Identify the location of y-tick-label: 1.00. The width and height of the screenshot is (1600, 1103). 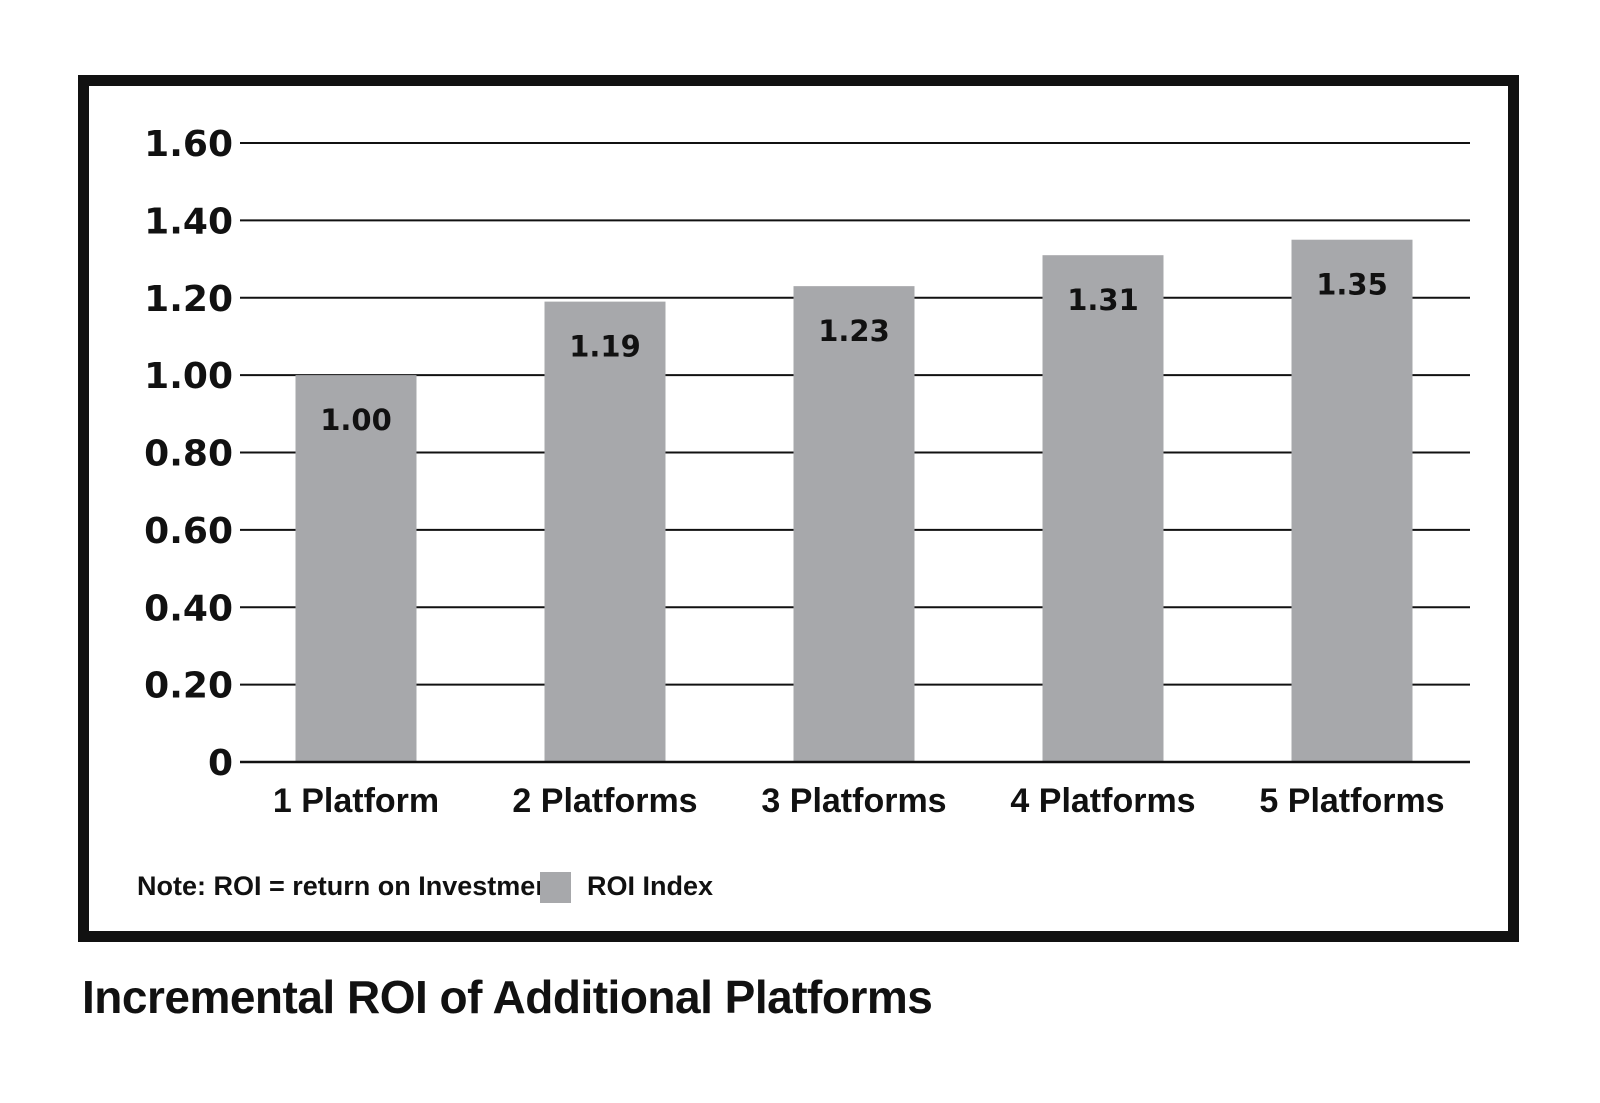
(188, 376).